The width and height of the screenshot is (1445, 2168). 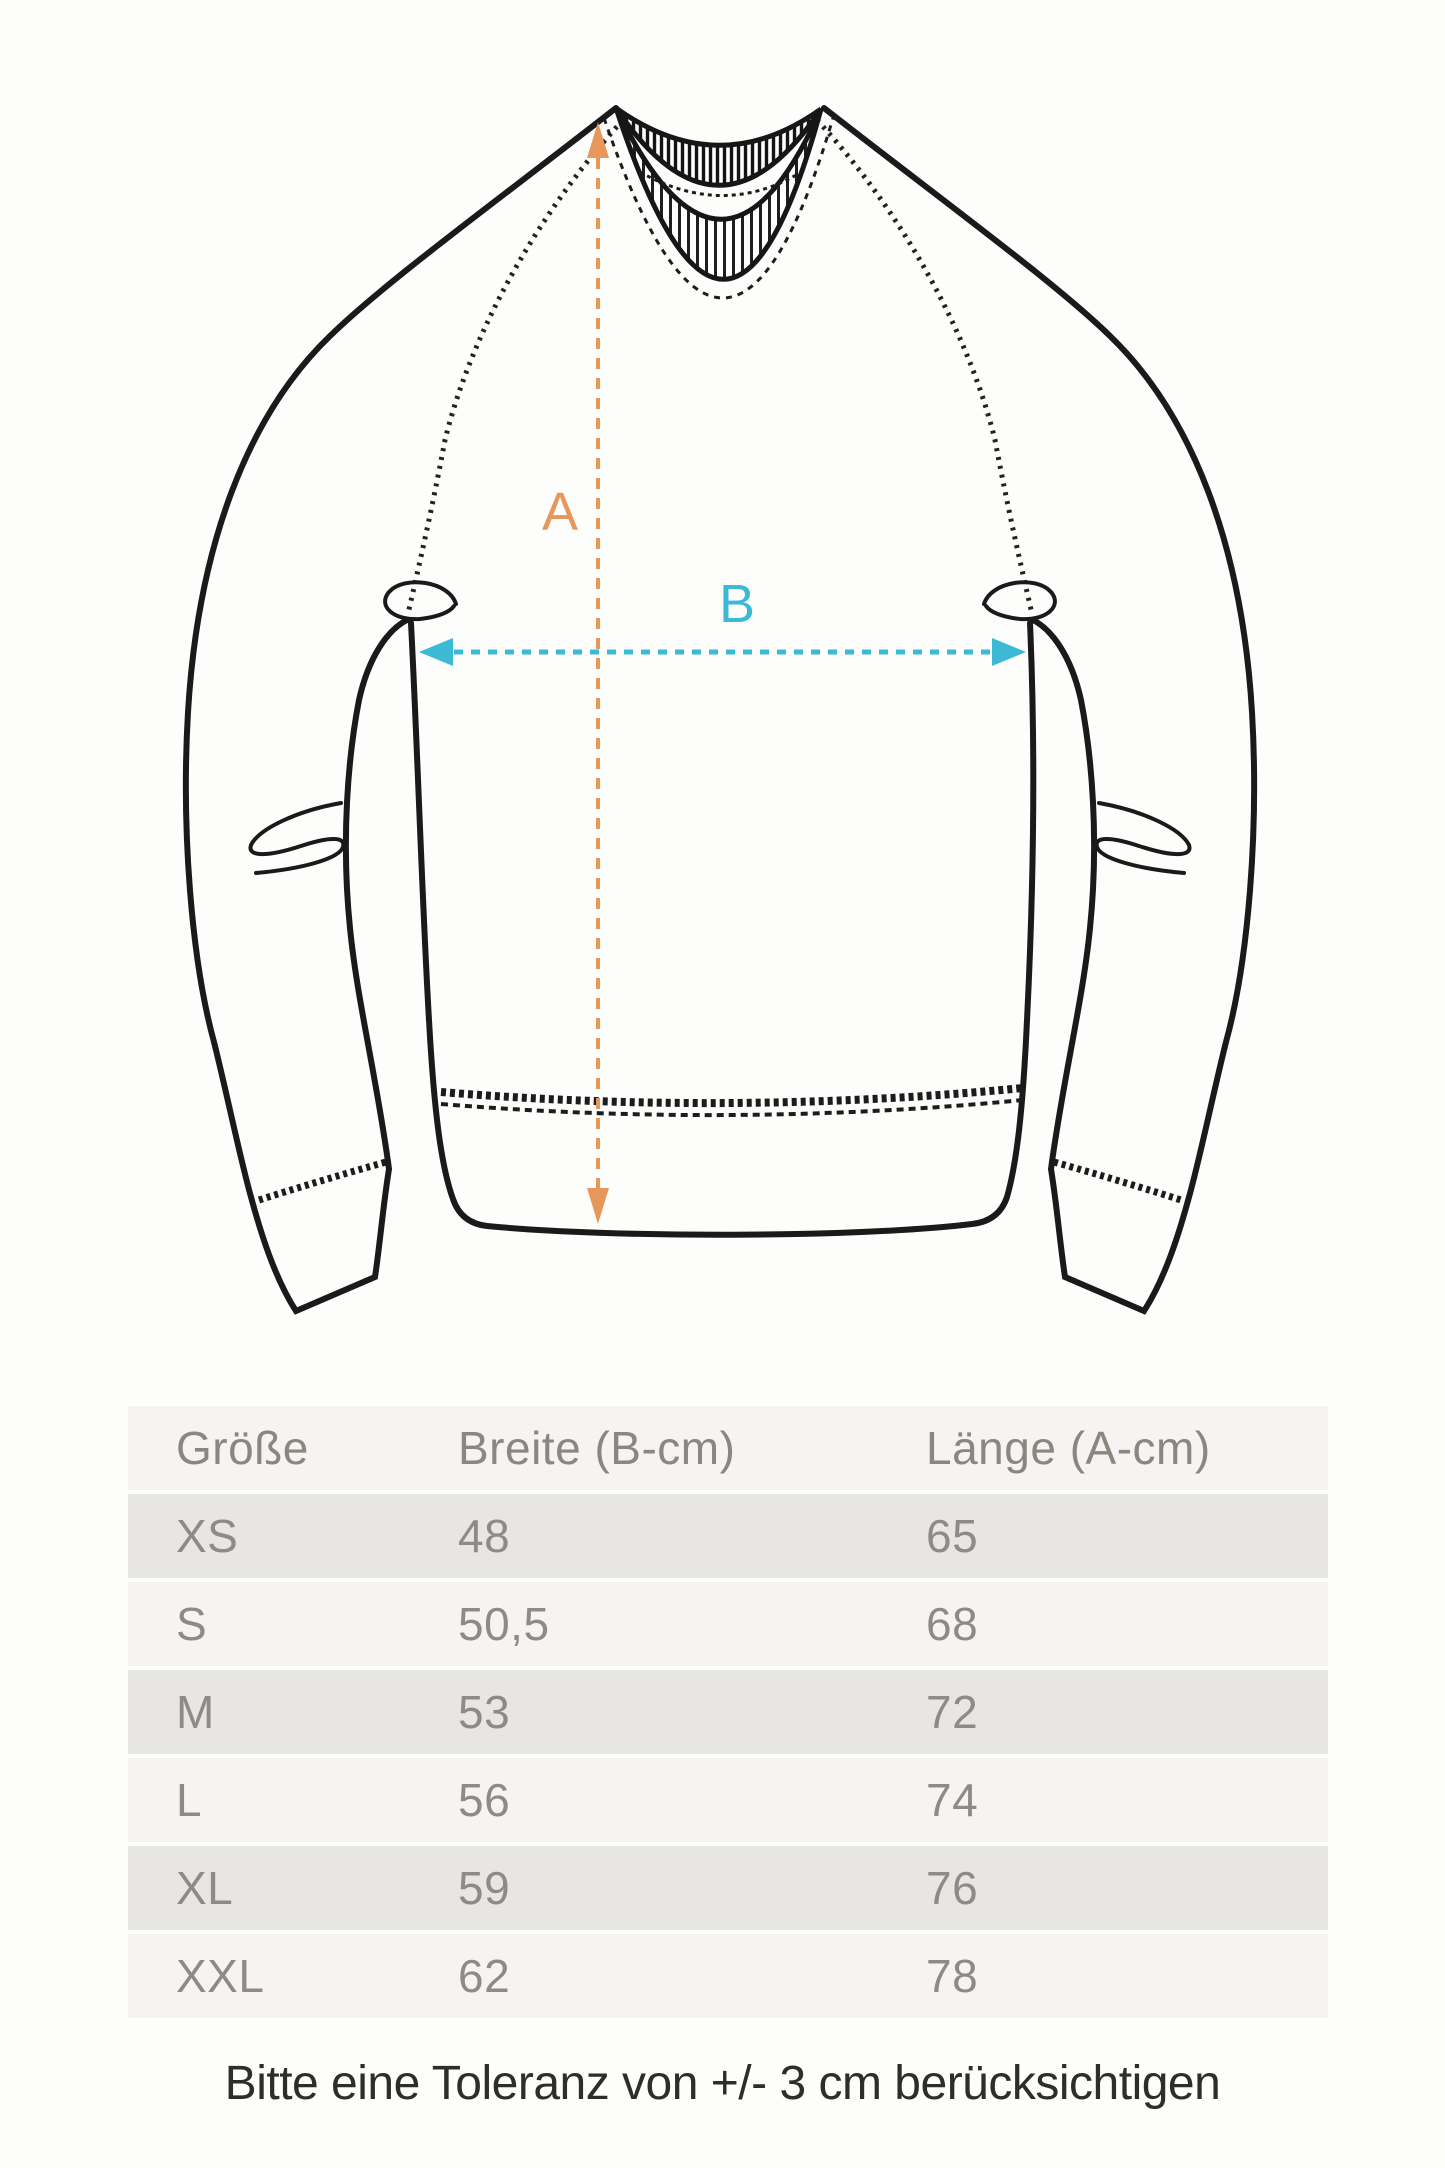 I want to click on length-cell: 74, so click(x=952, y=1800).